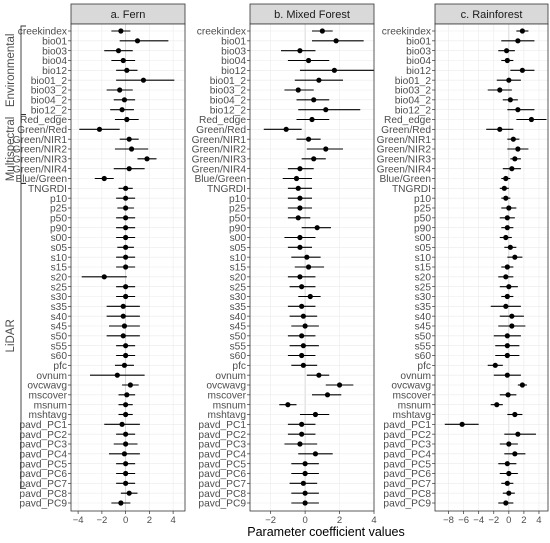 The width and height of the screenshot is (550, 543). Describe the element at coordinates (237, 209) in the screenshot. I see `y-tick-label: p25` at that location.